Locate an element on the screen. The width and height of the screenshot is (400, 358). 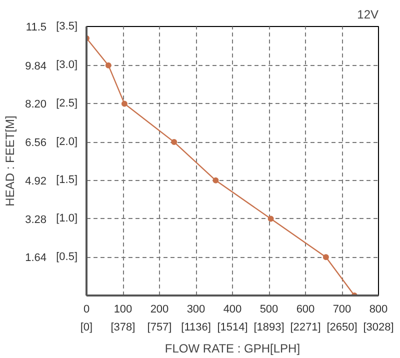
y-tick-label: 11.5 is located at coordinates (36, 28).